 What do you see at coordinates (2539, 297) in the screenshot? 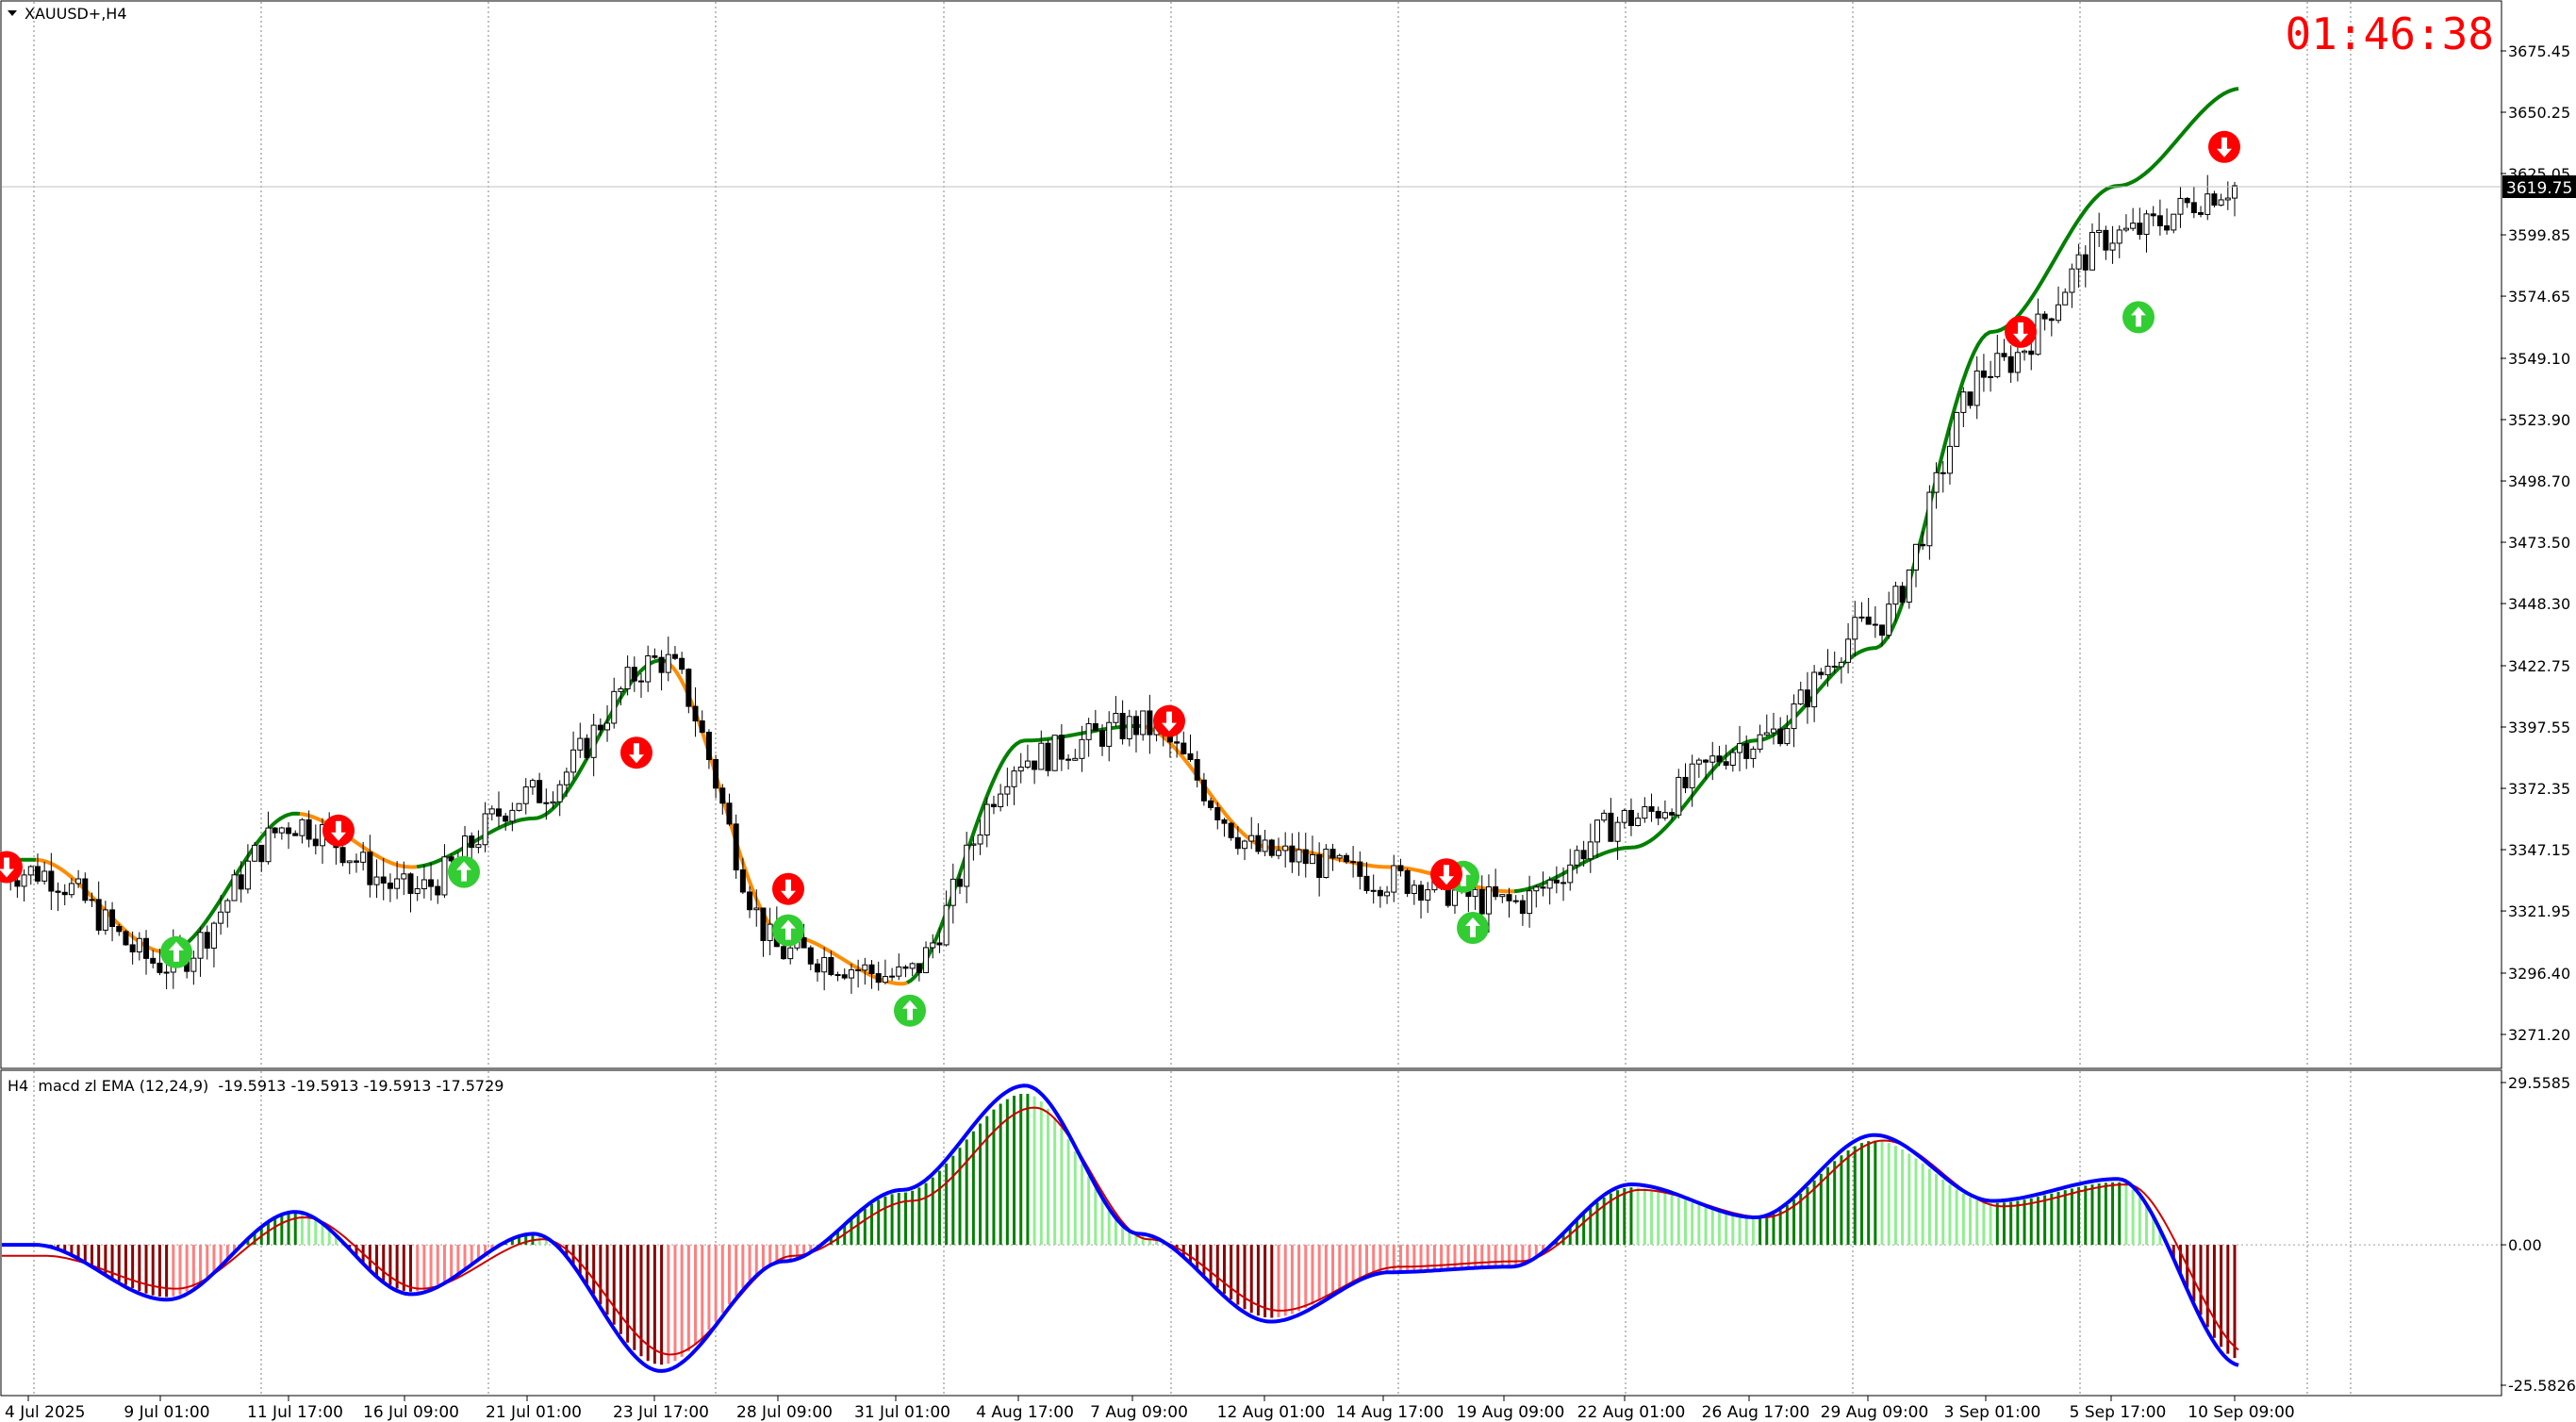
I see `price-tick-label: 3574.65` at bounding box center [2539, 297].